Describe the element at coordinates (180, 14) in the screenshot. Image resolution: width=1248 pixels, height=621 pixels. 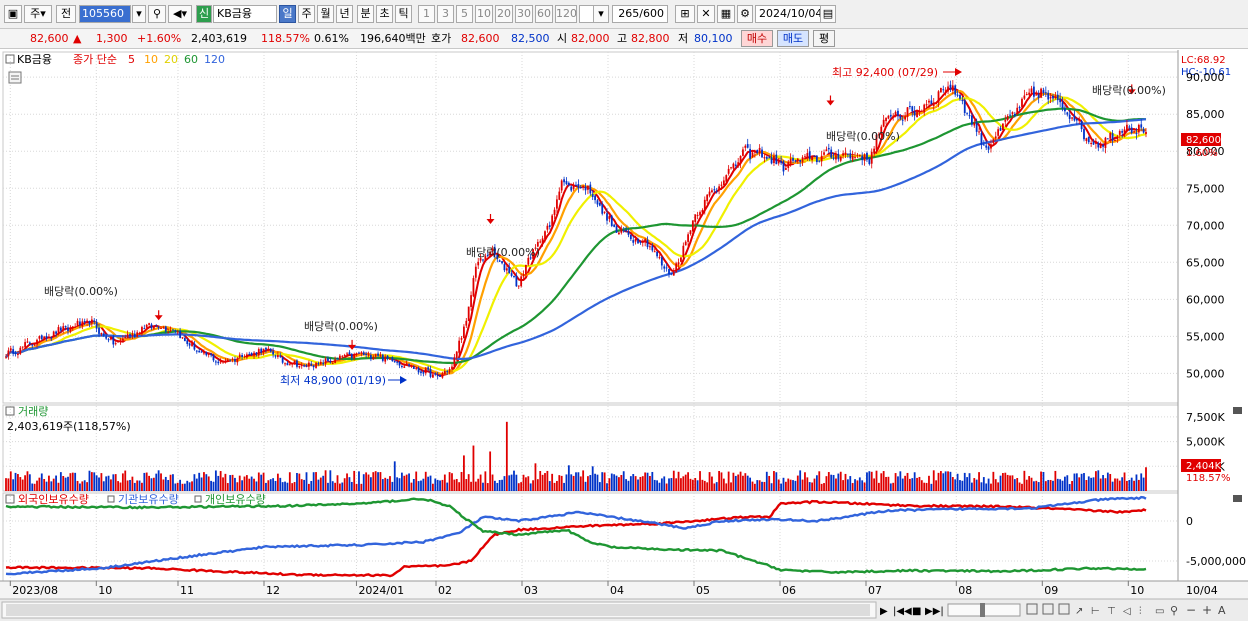
I see `speaker-icon: ◀▾` at that location.